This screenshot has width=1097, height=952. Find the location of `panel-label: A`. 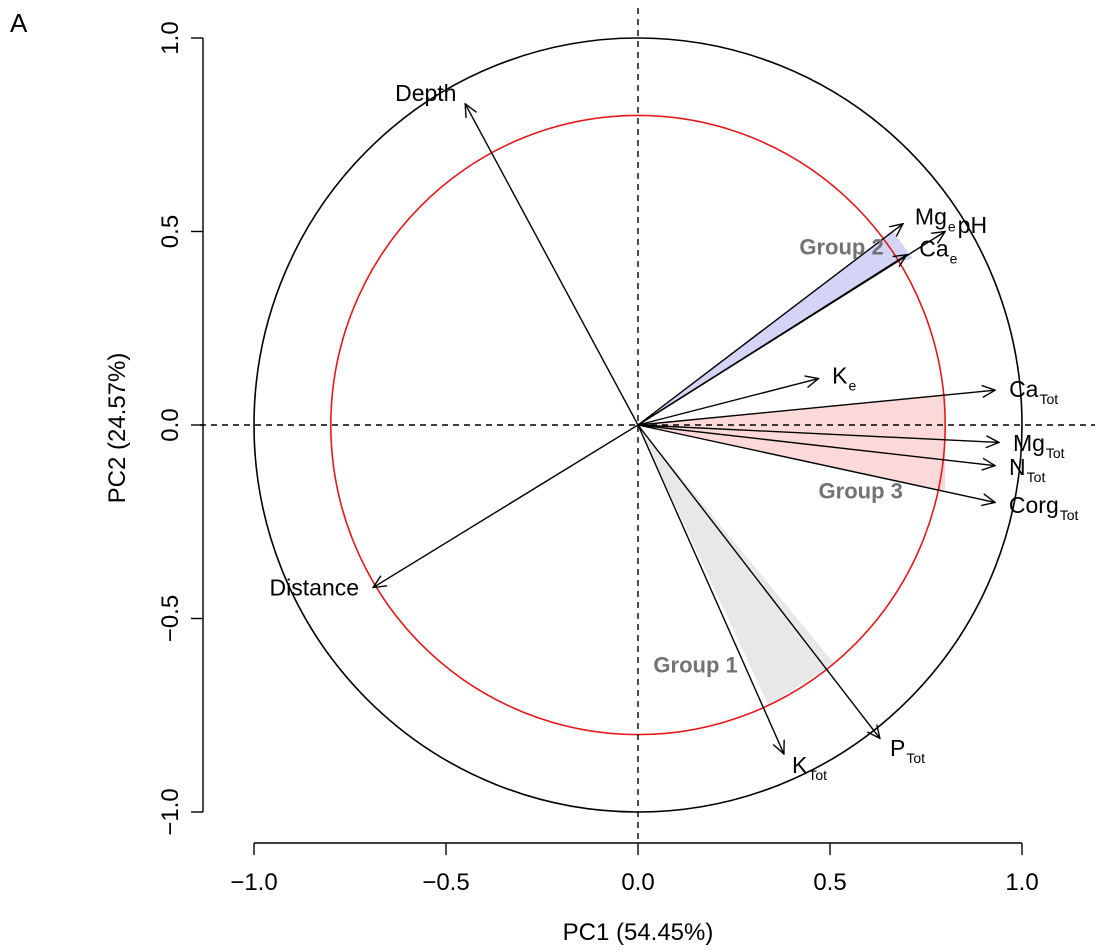

panel-label: A is located at coordinates (19, 23).